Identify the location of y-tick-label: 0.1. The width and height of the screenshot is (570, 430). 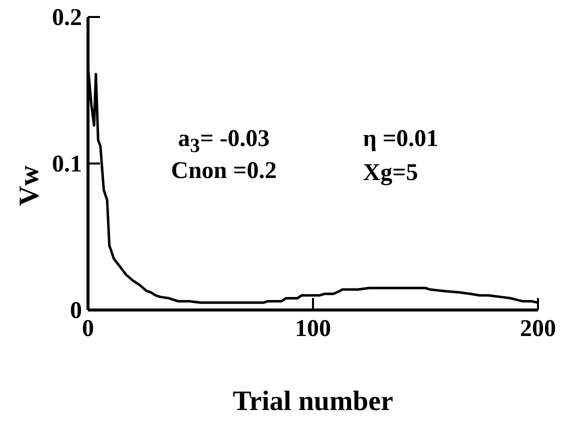
(67, 165).